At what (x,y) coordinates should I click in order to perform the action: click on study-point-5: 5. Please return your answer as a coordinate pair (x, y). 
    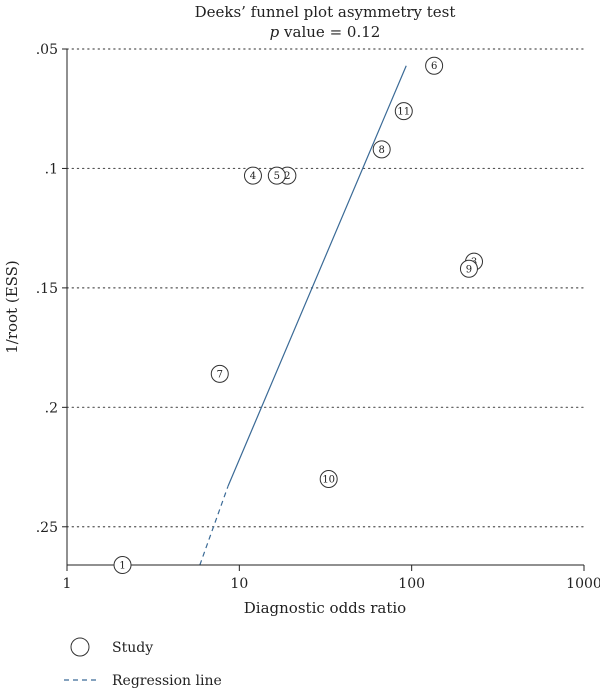
    Looking at the image, I should click on (276, 175).